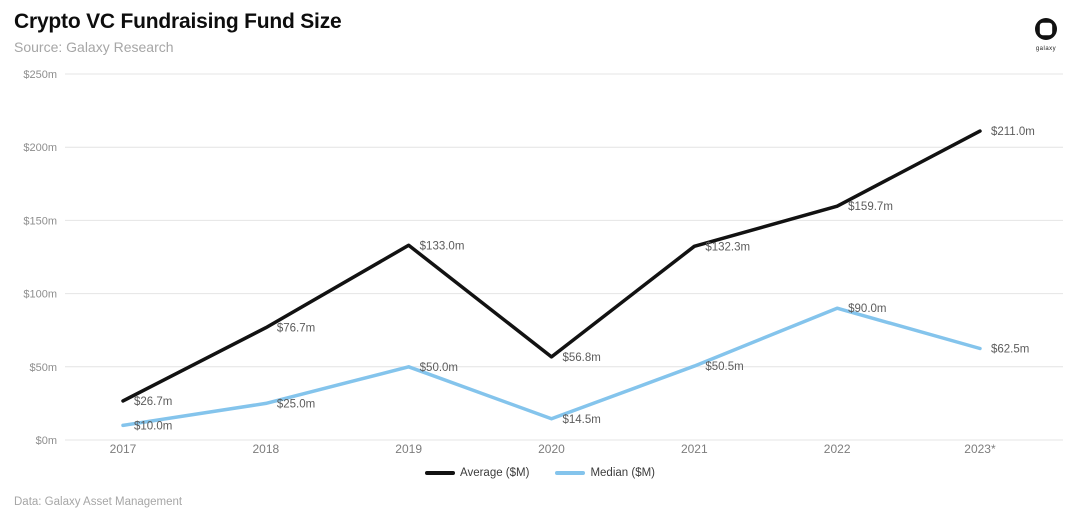 The image size is (1080, 524). I want to click on galaxy-logo: galaxy, so click(1046, 34).